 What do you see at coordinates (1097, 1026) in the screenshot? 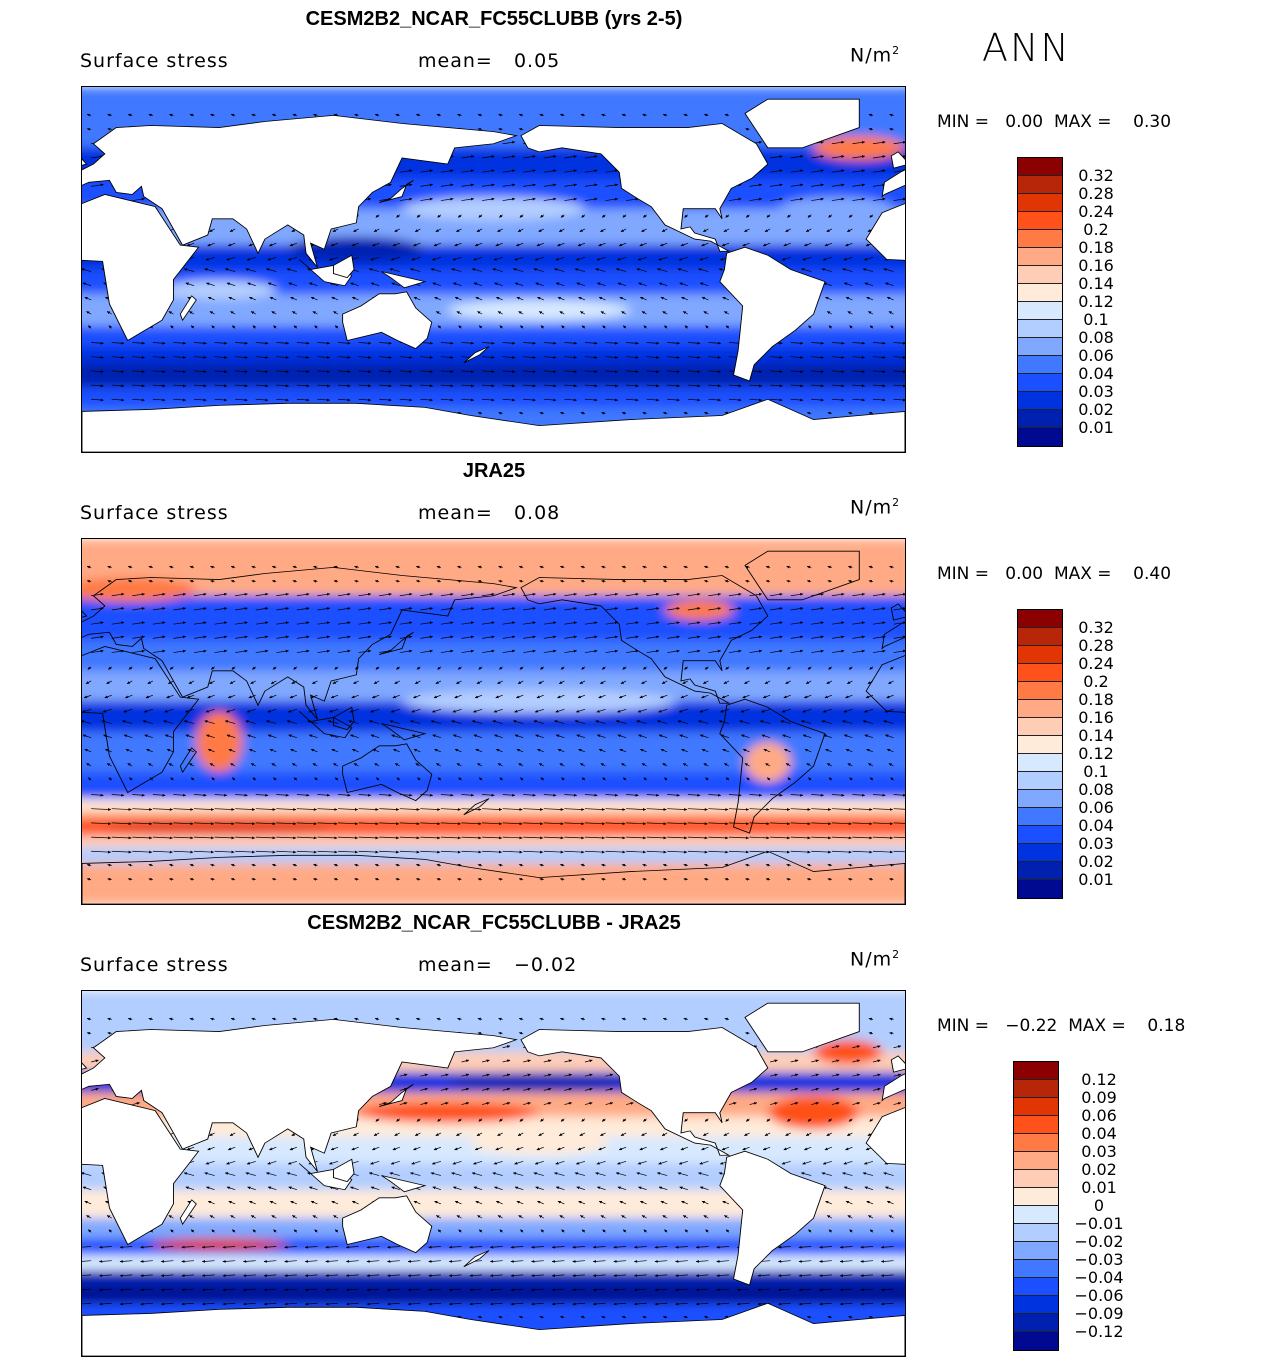
I see `max-caption: MAX =` at bounding box center [1097, 1026].